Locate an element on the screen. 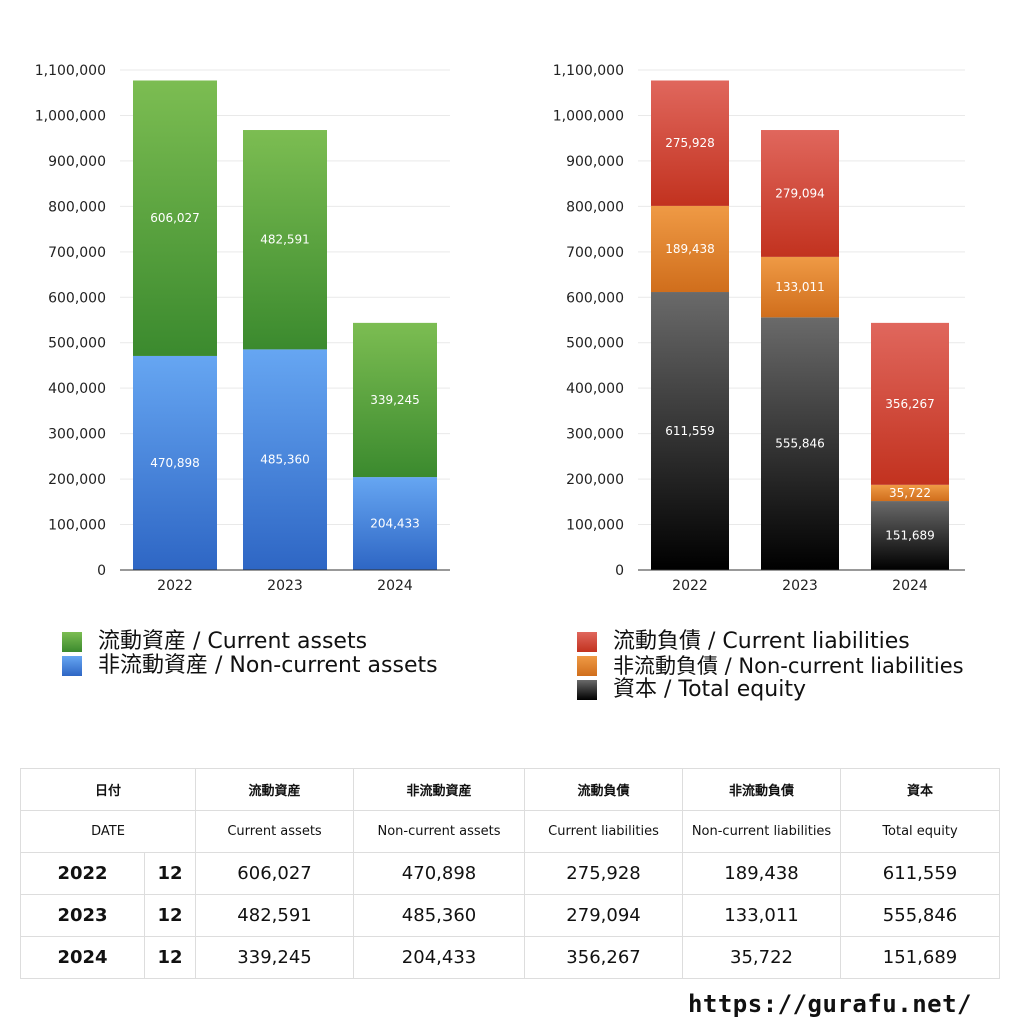 The width and height of the screenshot is (1024, 1024). legend-item-non-current-assets: 非流動資産 / Non-current assets is located at coordinates (250, 666).